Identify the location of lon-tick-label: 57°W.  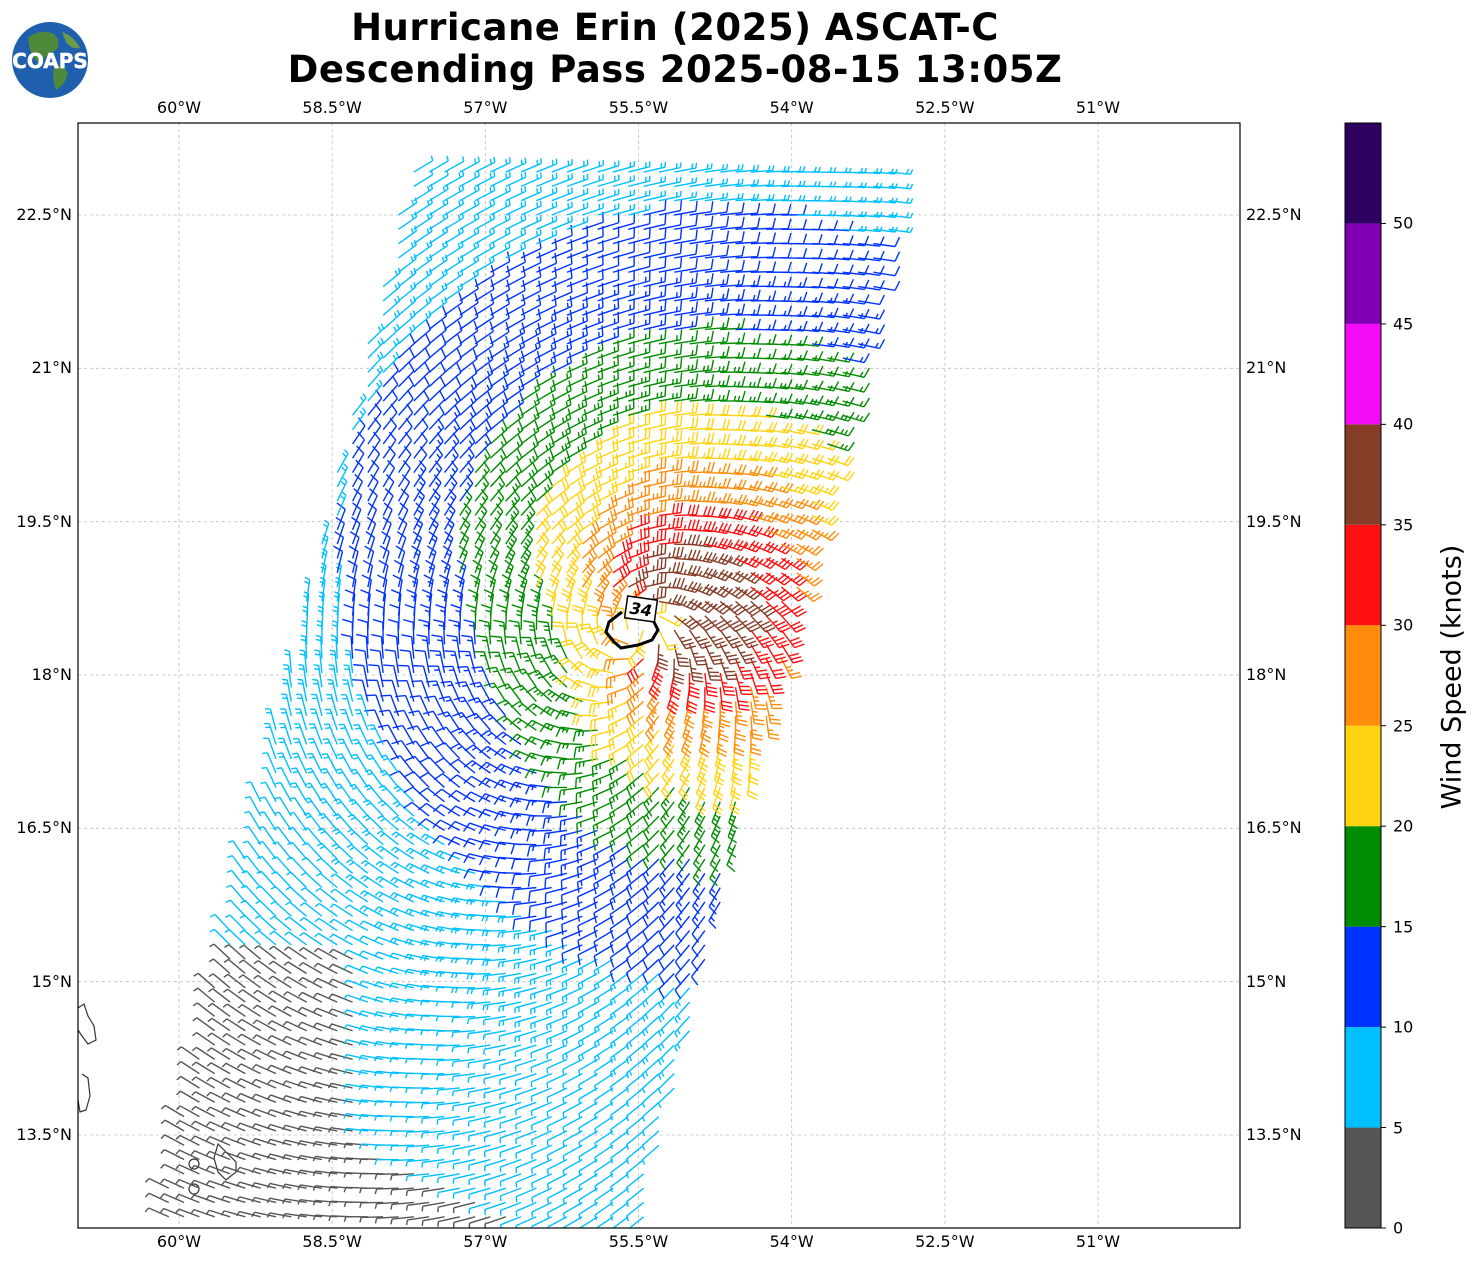
(485, 1241).